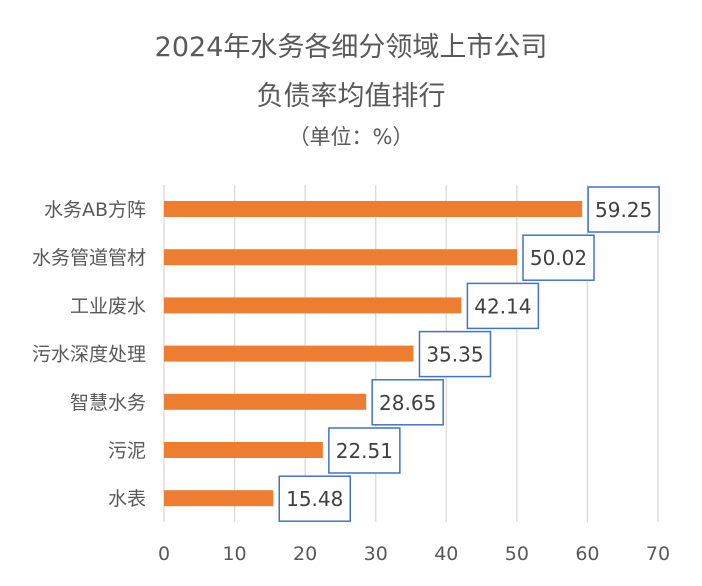  Describe the element at coordinates (95, 210) in the screenshot. I see `category-label: 水务AB方阵` at that location.